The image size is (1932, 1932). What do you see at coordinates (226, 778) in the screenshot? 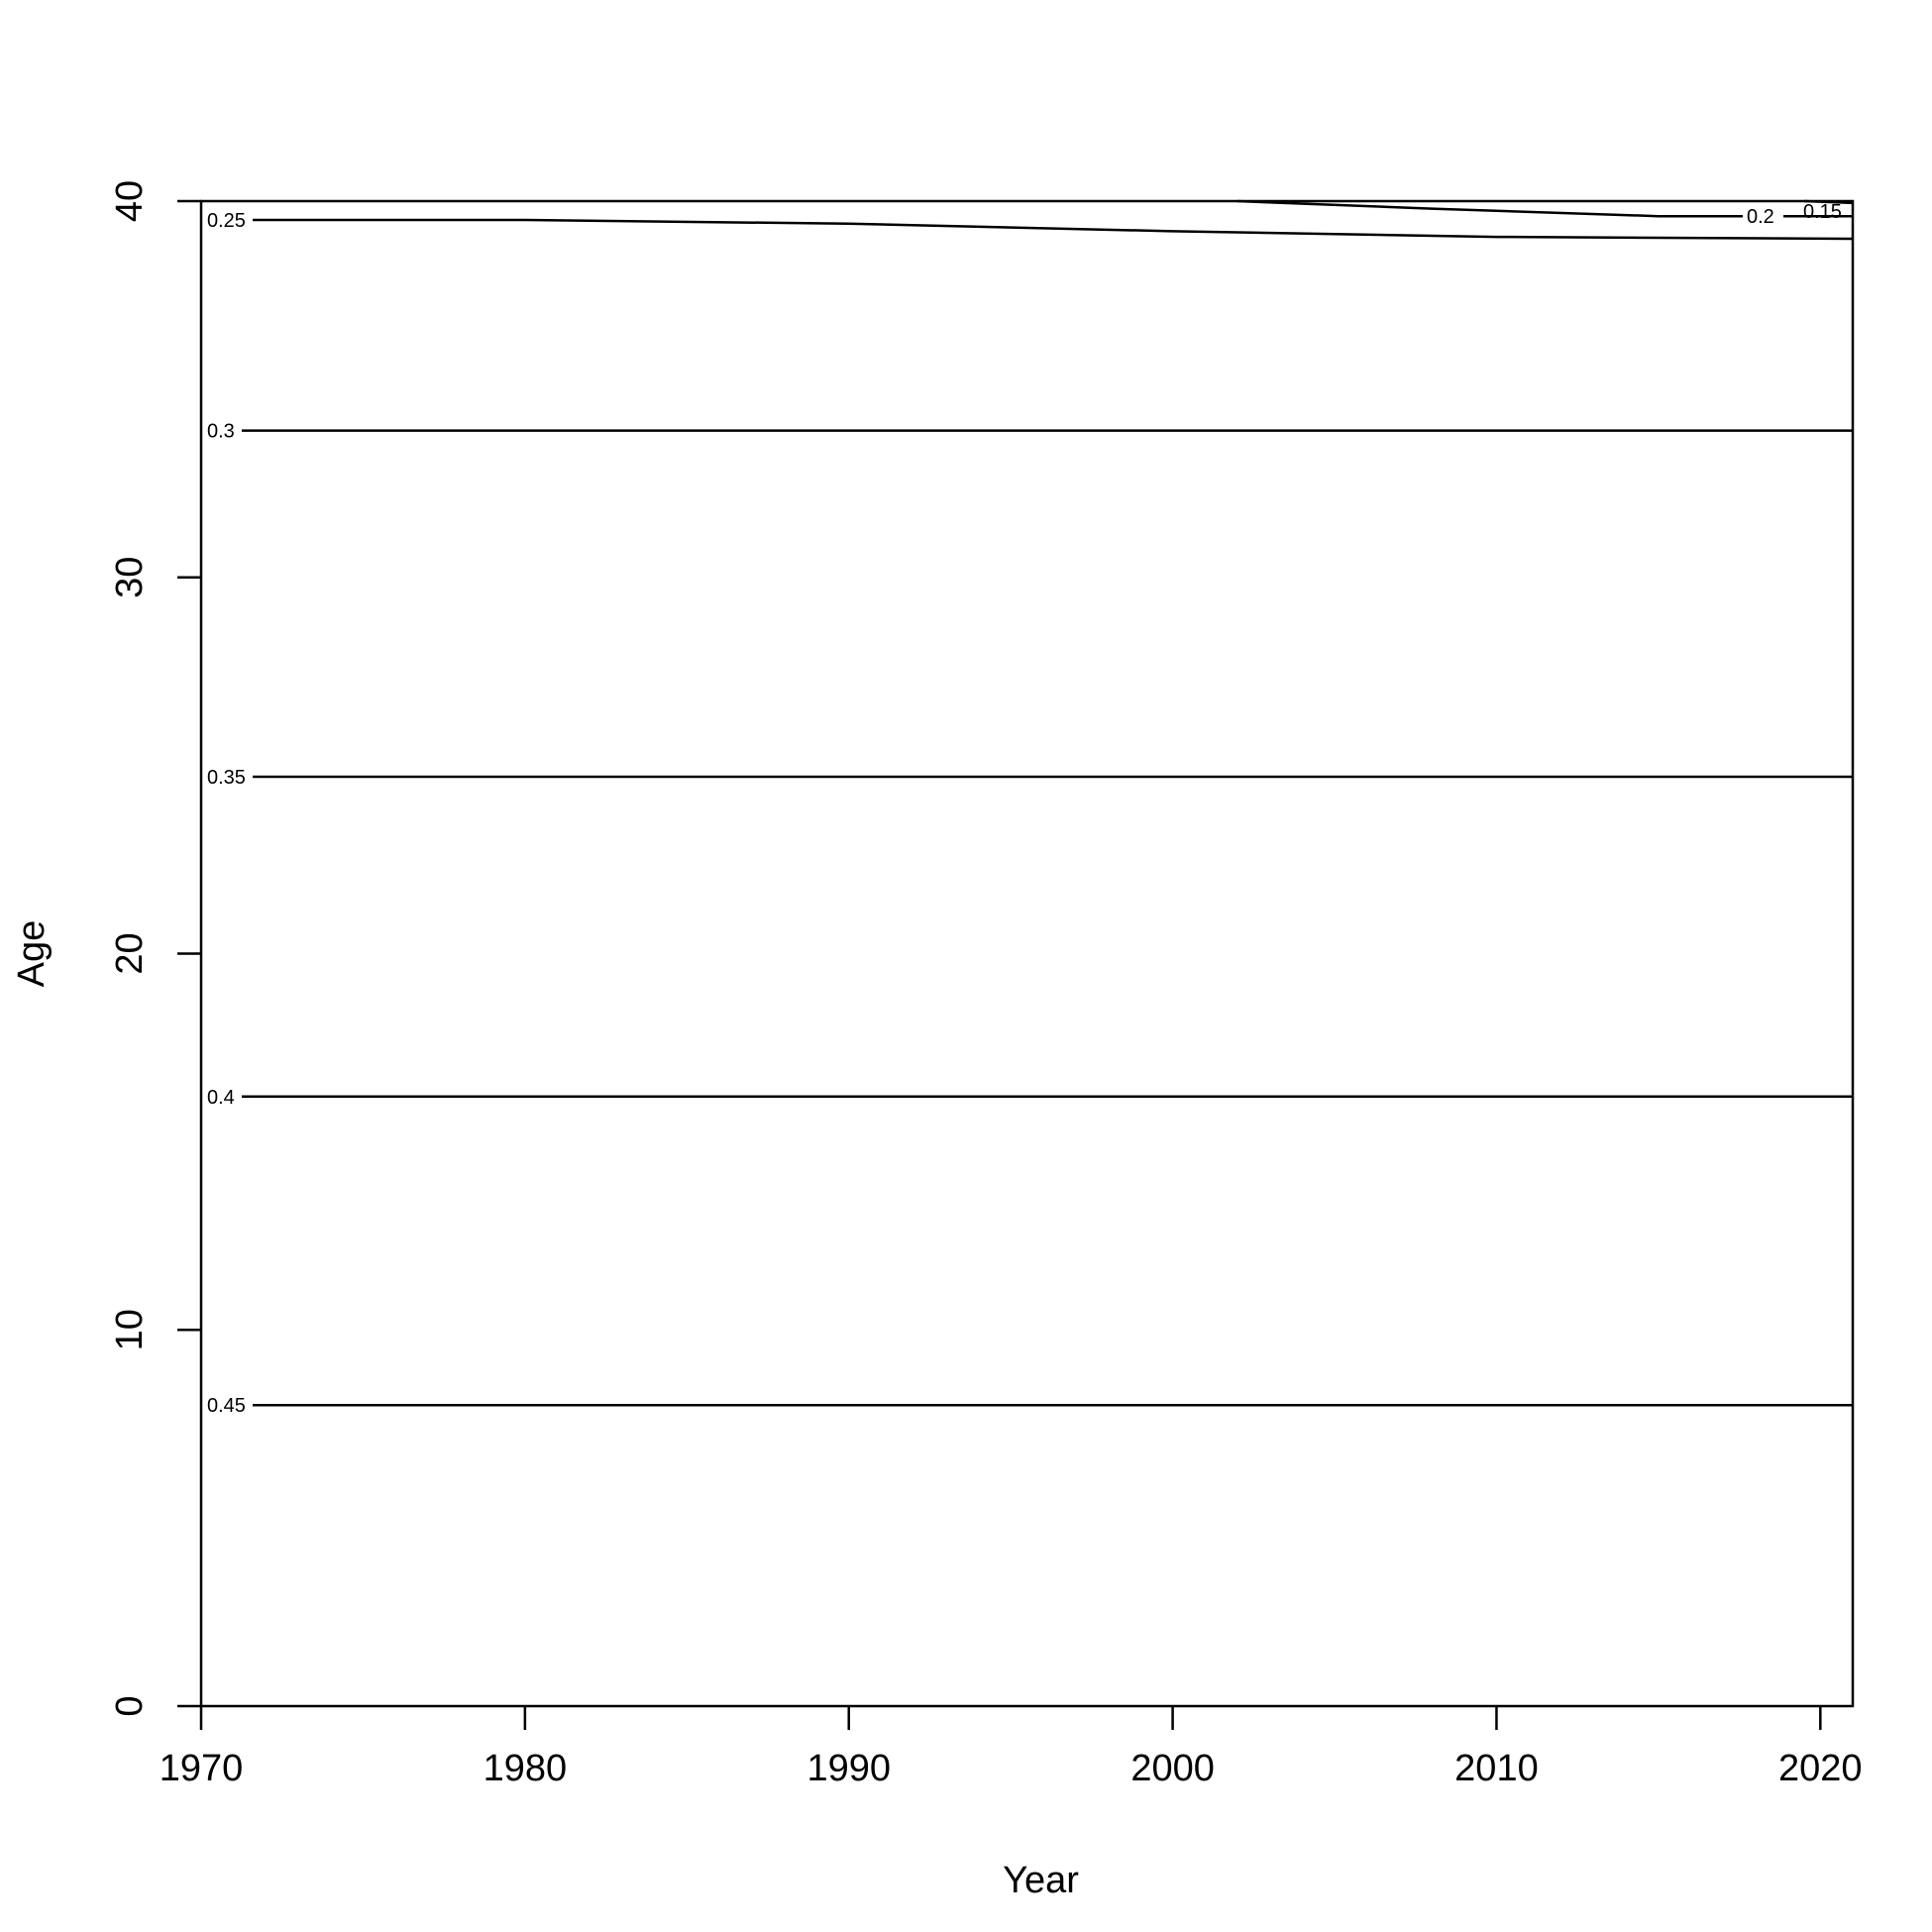
I see `contour-label: 0.35` at bounding box center [226, 778].